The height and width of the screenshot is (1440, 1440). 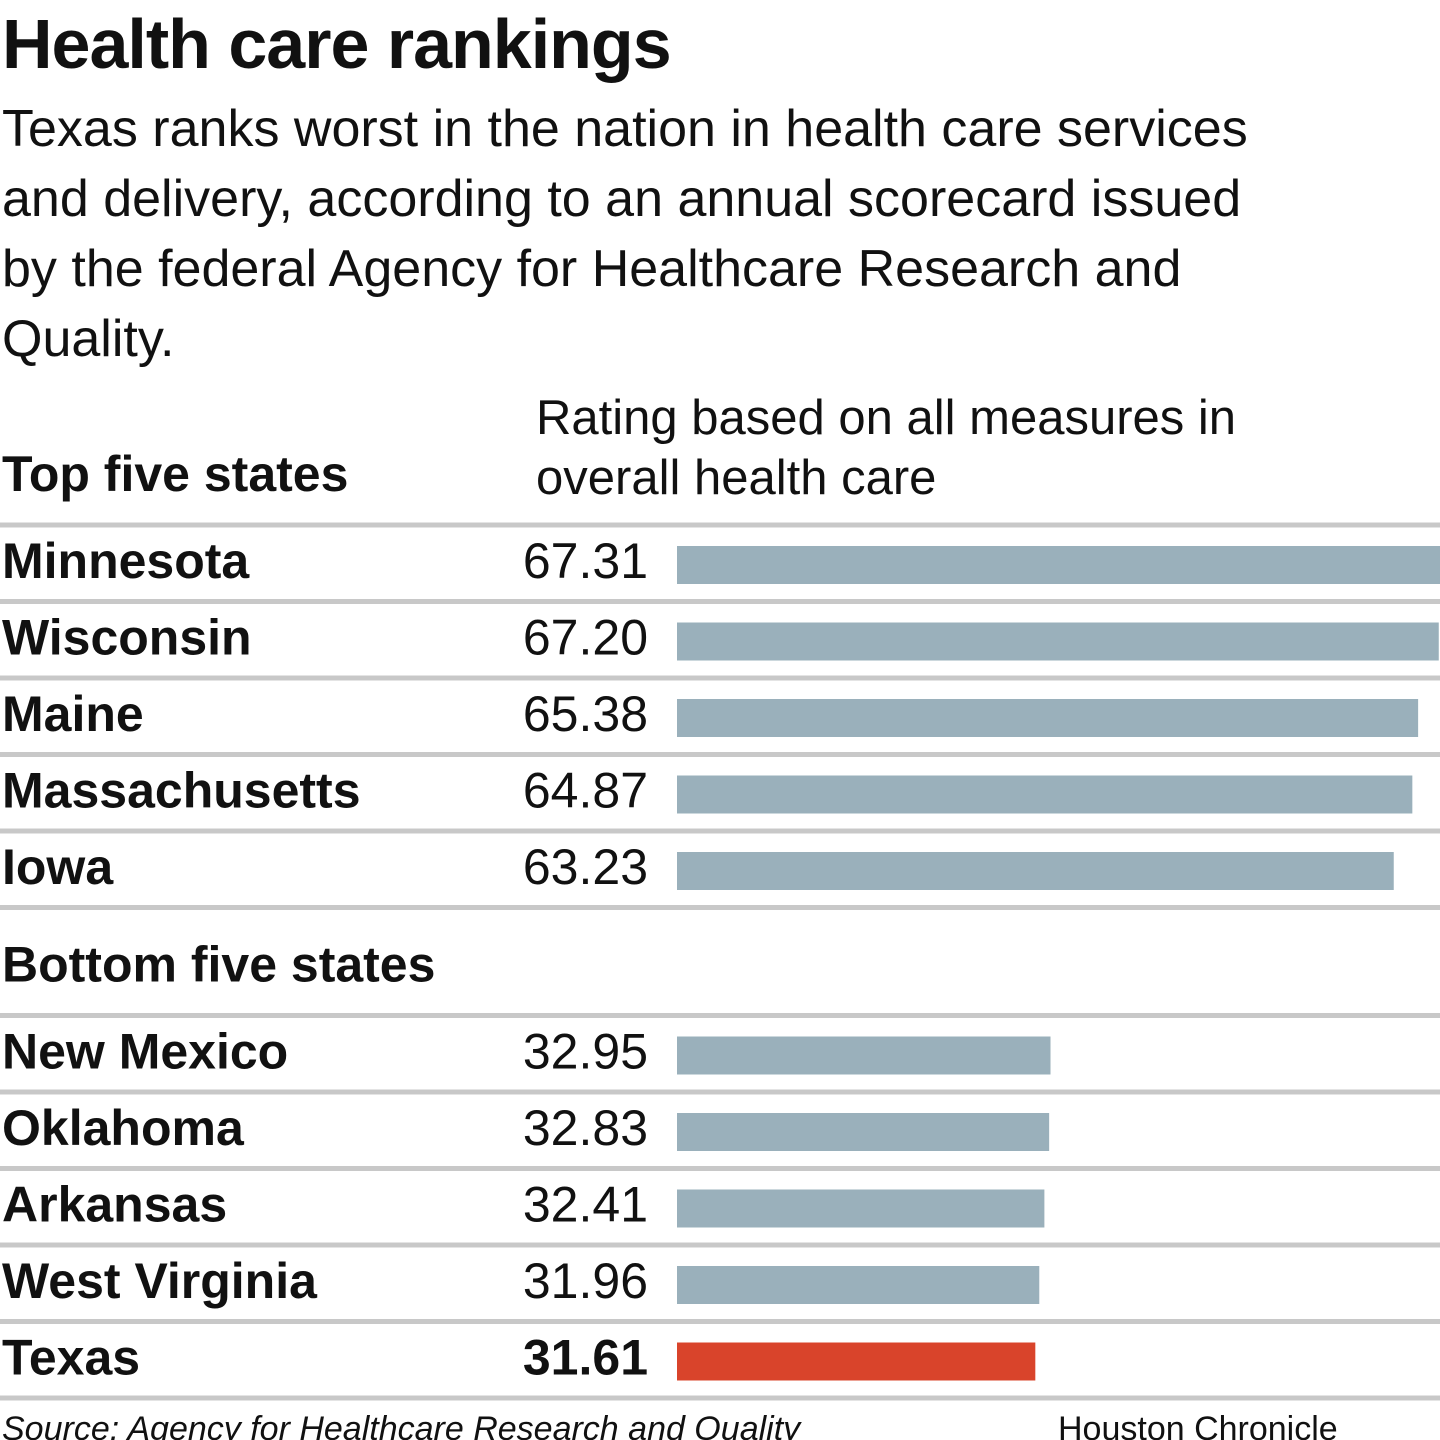 I want to click on category-label: Minnesota, so click(x=126, y=561).